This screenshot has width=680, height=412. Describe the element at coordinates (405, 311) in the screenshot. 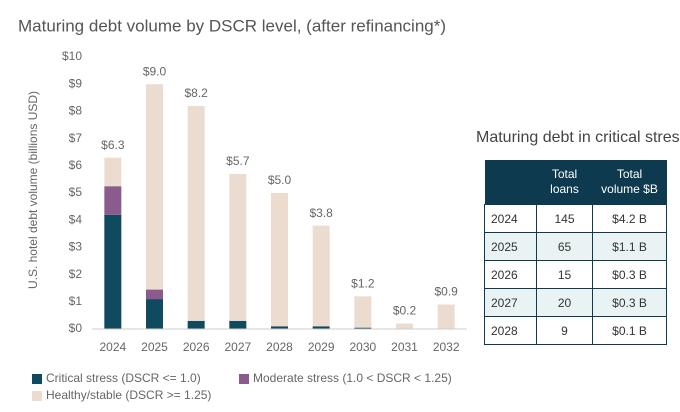

I see `total-label: $0.2` at that location.